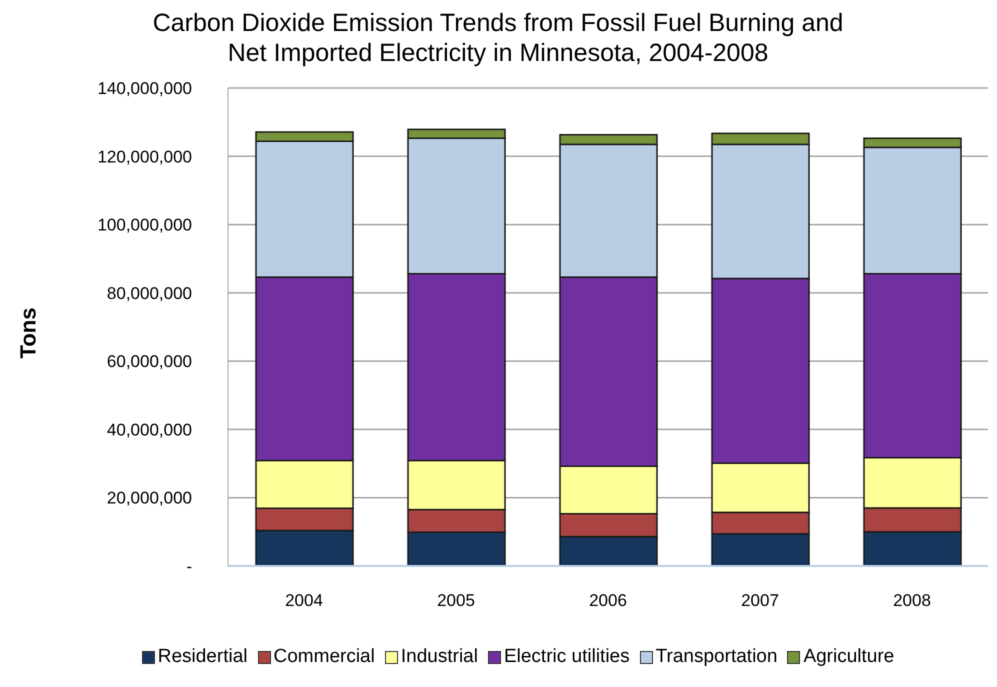 The image size is (997, 687). Describe the element at coordinates (439, 657) in the screenshot. I see `legend-label: Industrial` at that location.